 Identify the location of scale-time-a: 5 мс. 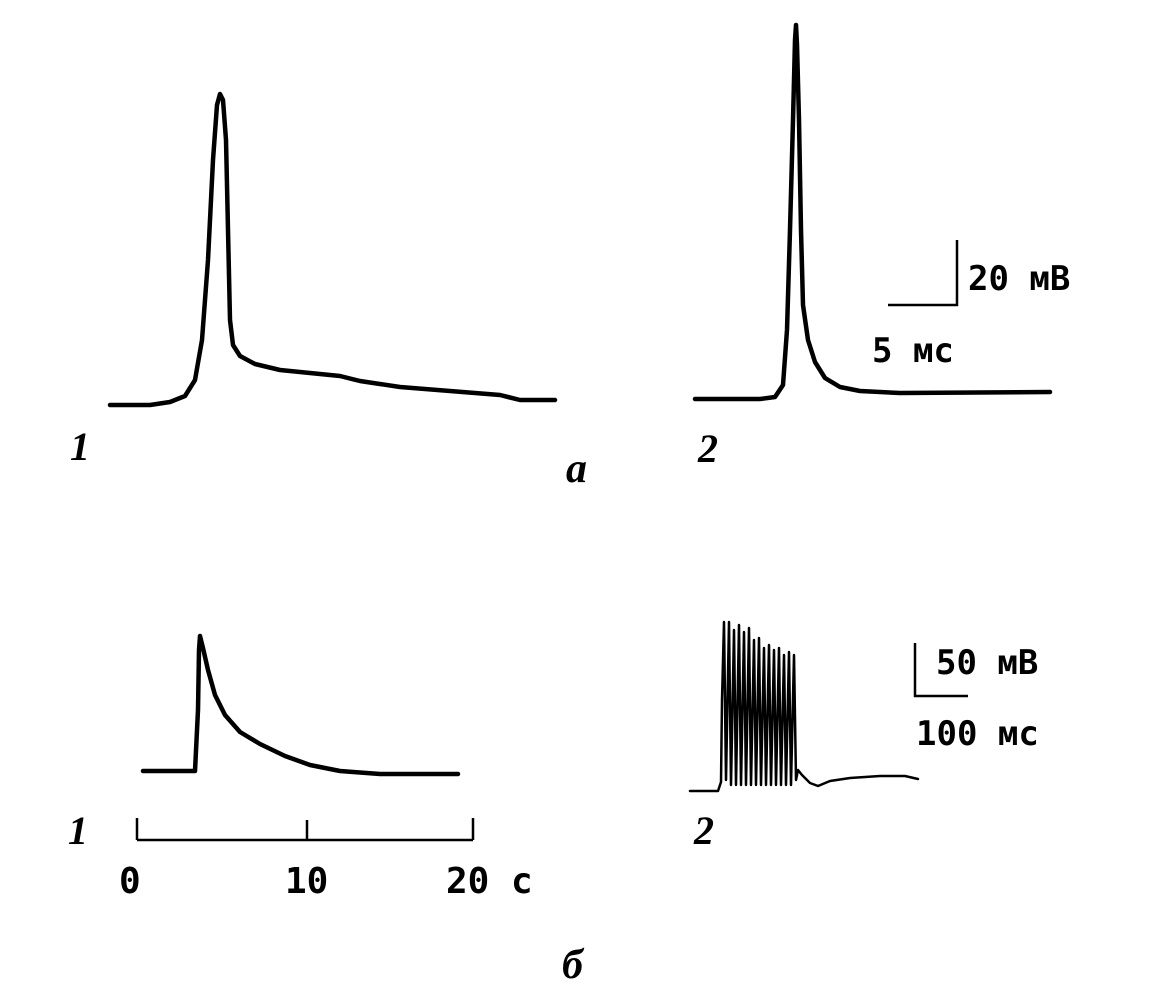
(913, 351).